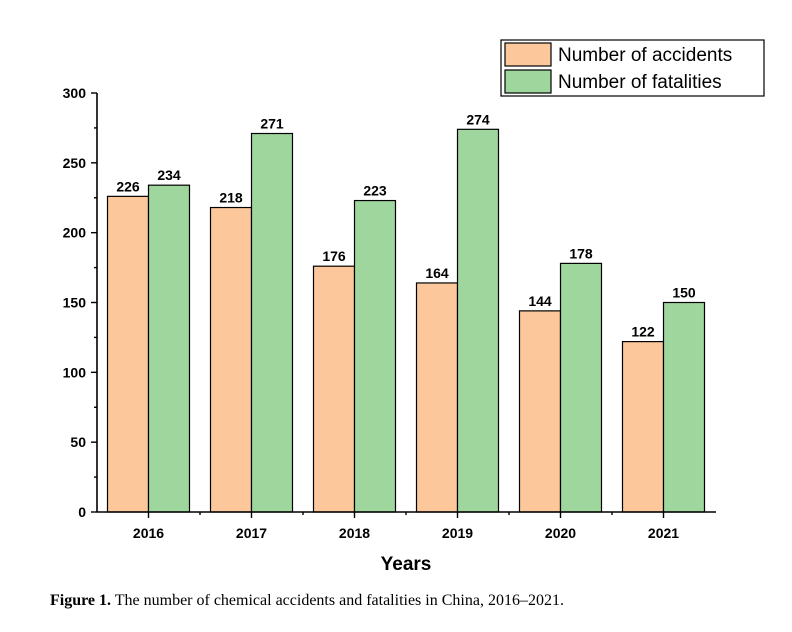 The height and width of the screenshot is (632, 792). Describe the element at coordinates (75, 372) in the screenshot. I see `y-tick-label: 100` at that location.